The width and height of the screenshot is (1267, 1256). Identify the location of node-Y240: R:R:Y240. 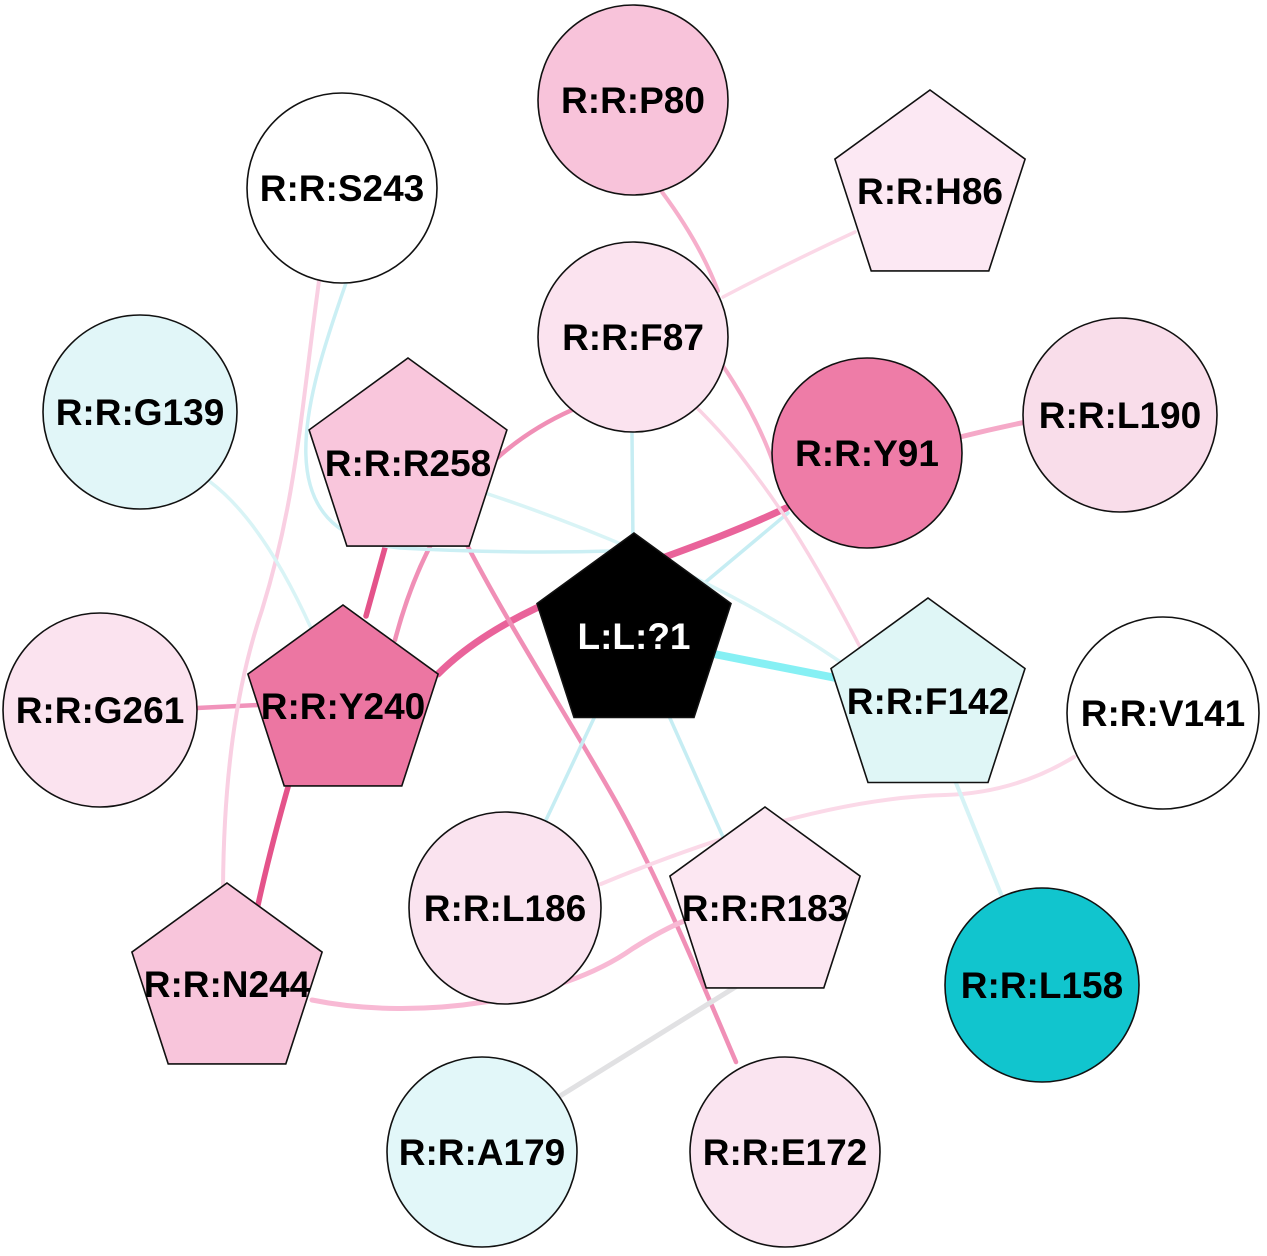
(343, 695).